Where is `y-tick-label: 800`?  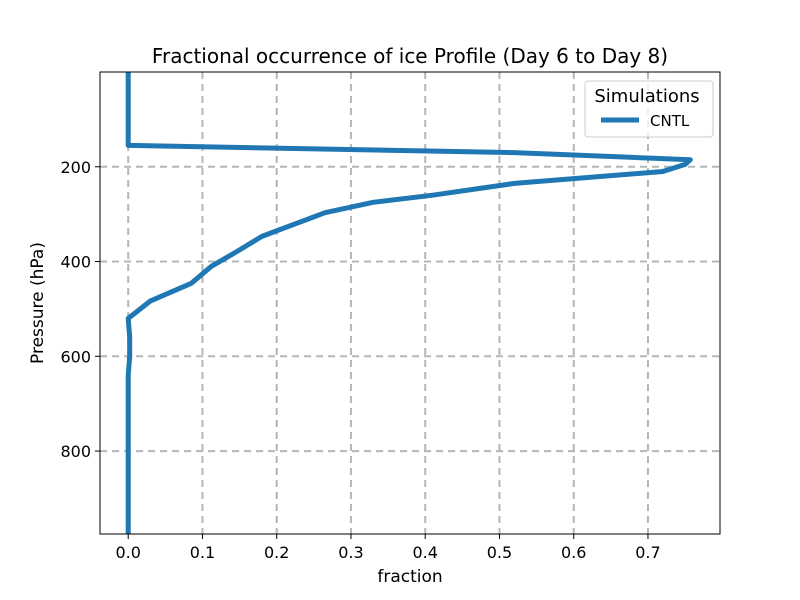 y-tick-label: 800 is located at coordinates (75, 451).